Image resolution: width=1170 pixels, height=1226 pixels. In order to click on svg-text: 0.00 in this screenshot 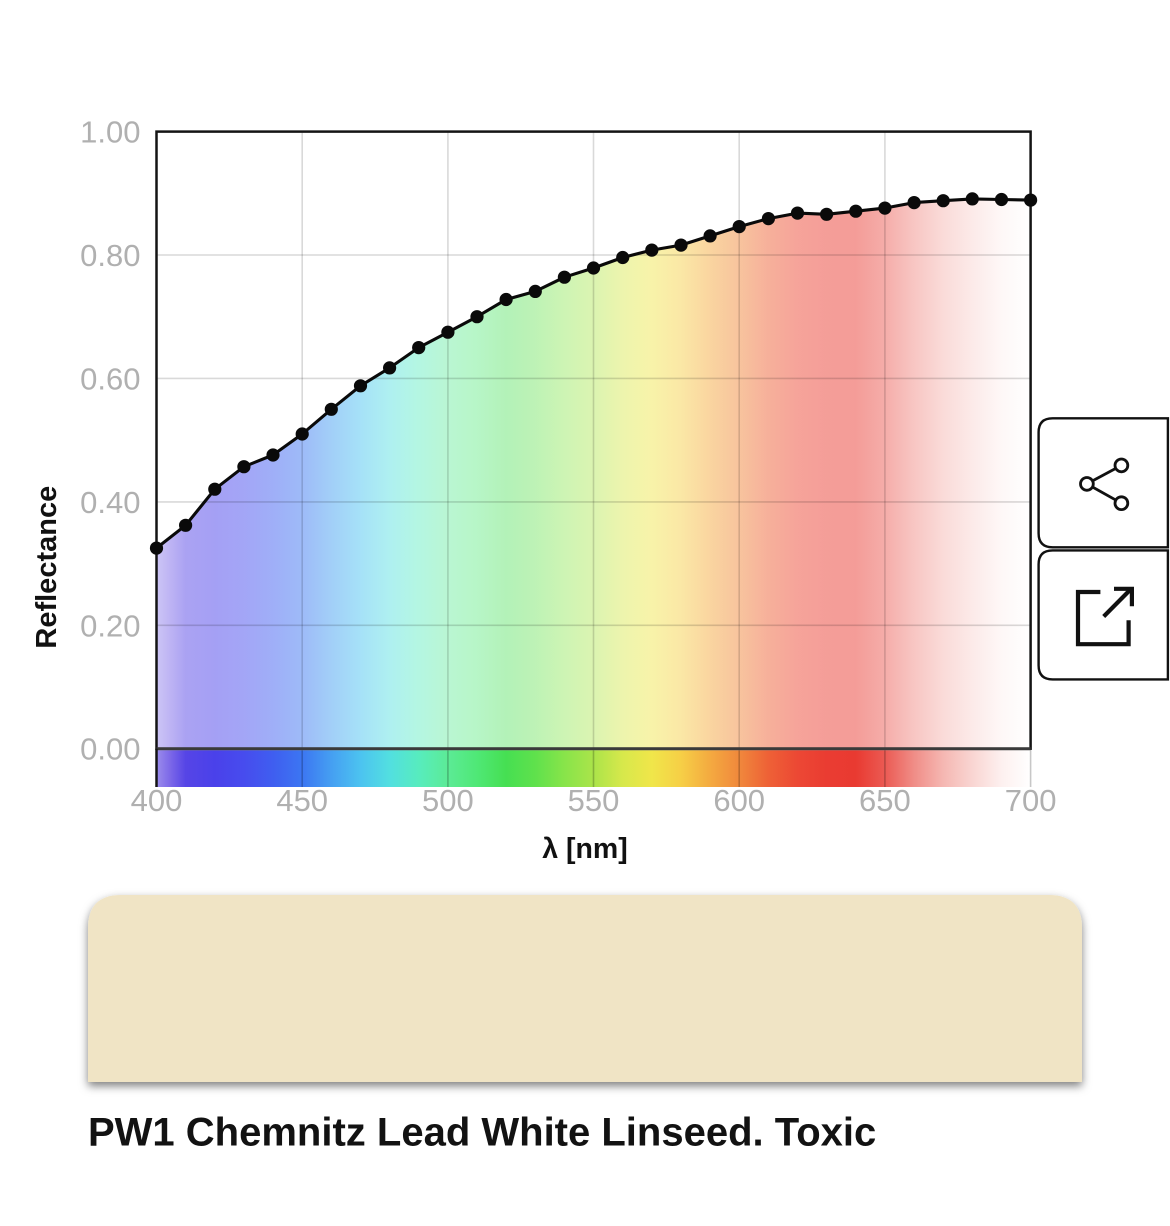, I will do `click(110, 749)`.